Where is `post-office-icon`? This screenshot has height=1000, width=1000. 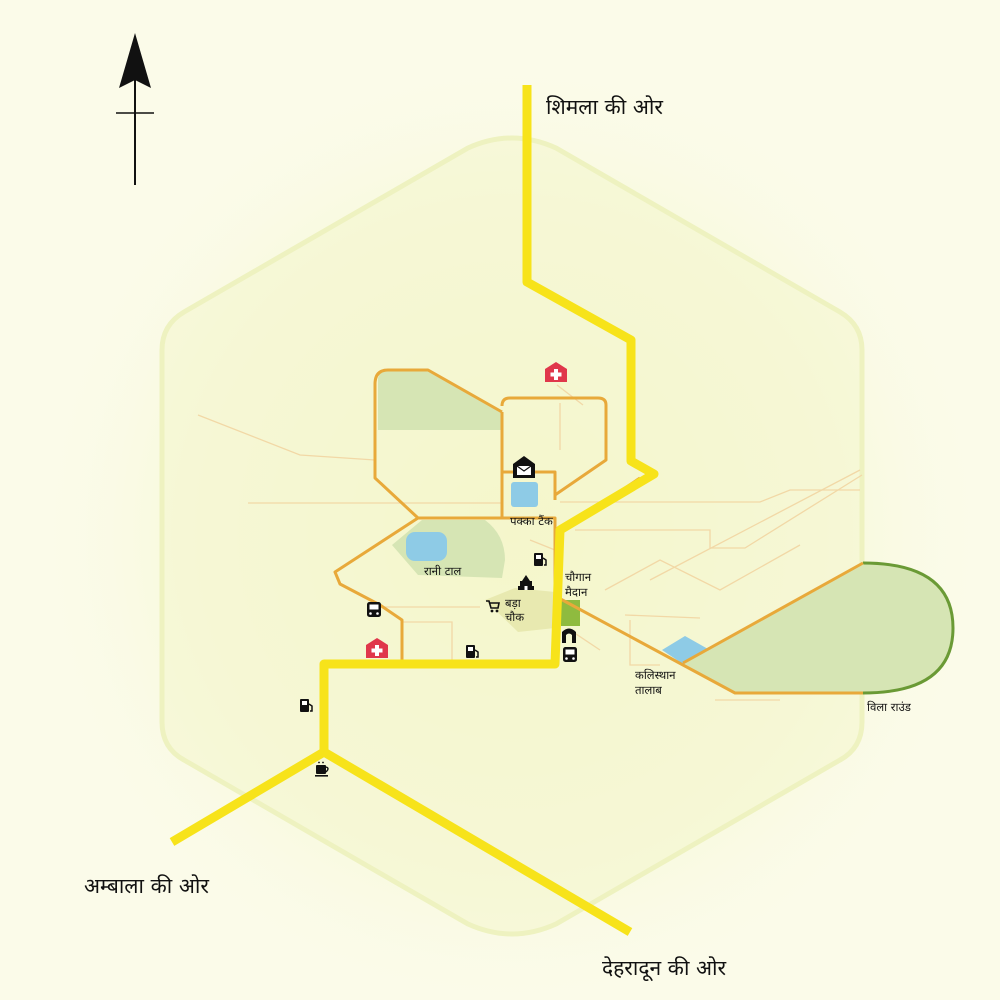
post-office-icon is located at coordinates (524, 467).